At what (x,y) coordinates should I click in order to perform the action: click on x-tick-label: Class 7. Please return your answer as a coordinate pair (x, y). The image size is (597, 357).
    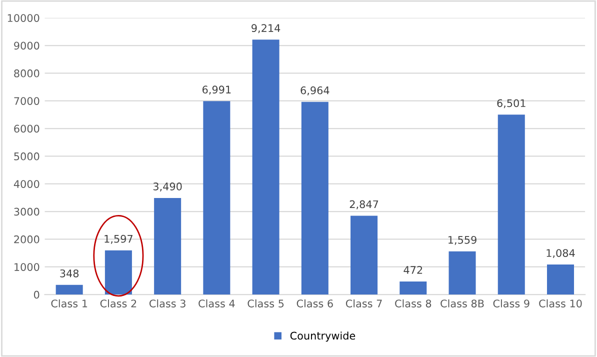
    Looking at the image, I should click on (364, 303).